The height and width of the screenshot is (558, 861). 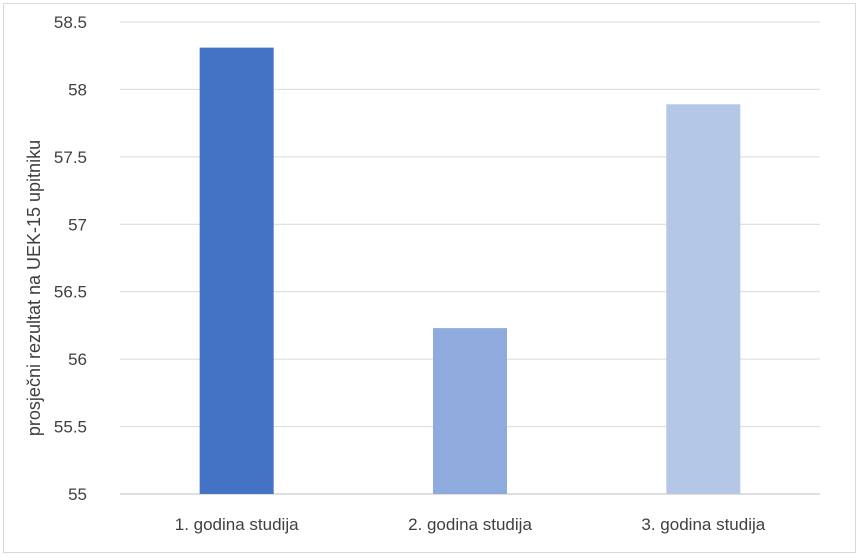 What do you see at coordinates (70, 258) in the screenshot?
I see `y-tick-labels: 55 55.5 56 56.5 57 57.5 58 58.5` at bounding box center [70, 258].